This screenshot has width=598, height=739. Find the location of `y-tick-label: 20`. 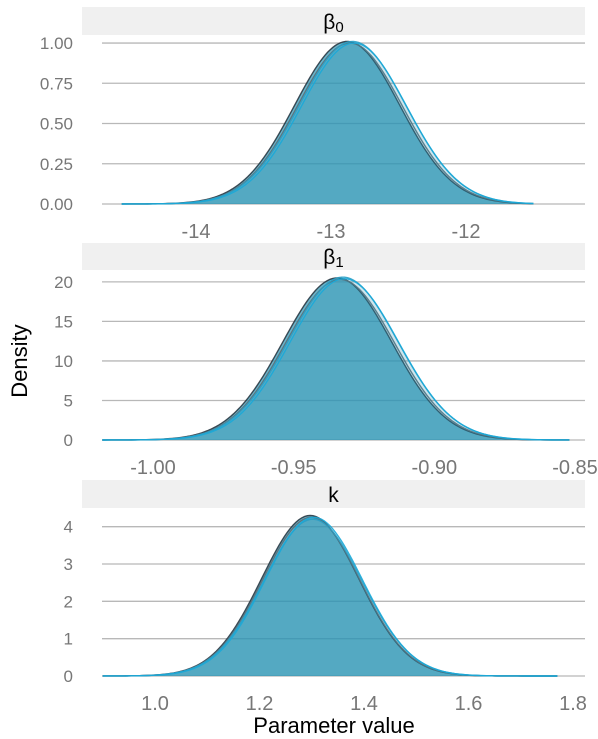

y-tick-label: 20 is located at coordinates (63, 282).